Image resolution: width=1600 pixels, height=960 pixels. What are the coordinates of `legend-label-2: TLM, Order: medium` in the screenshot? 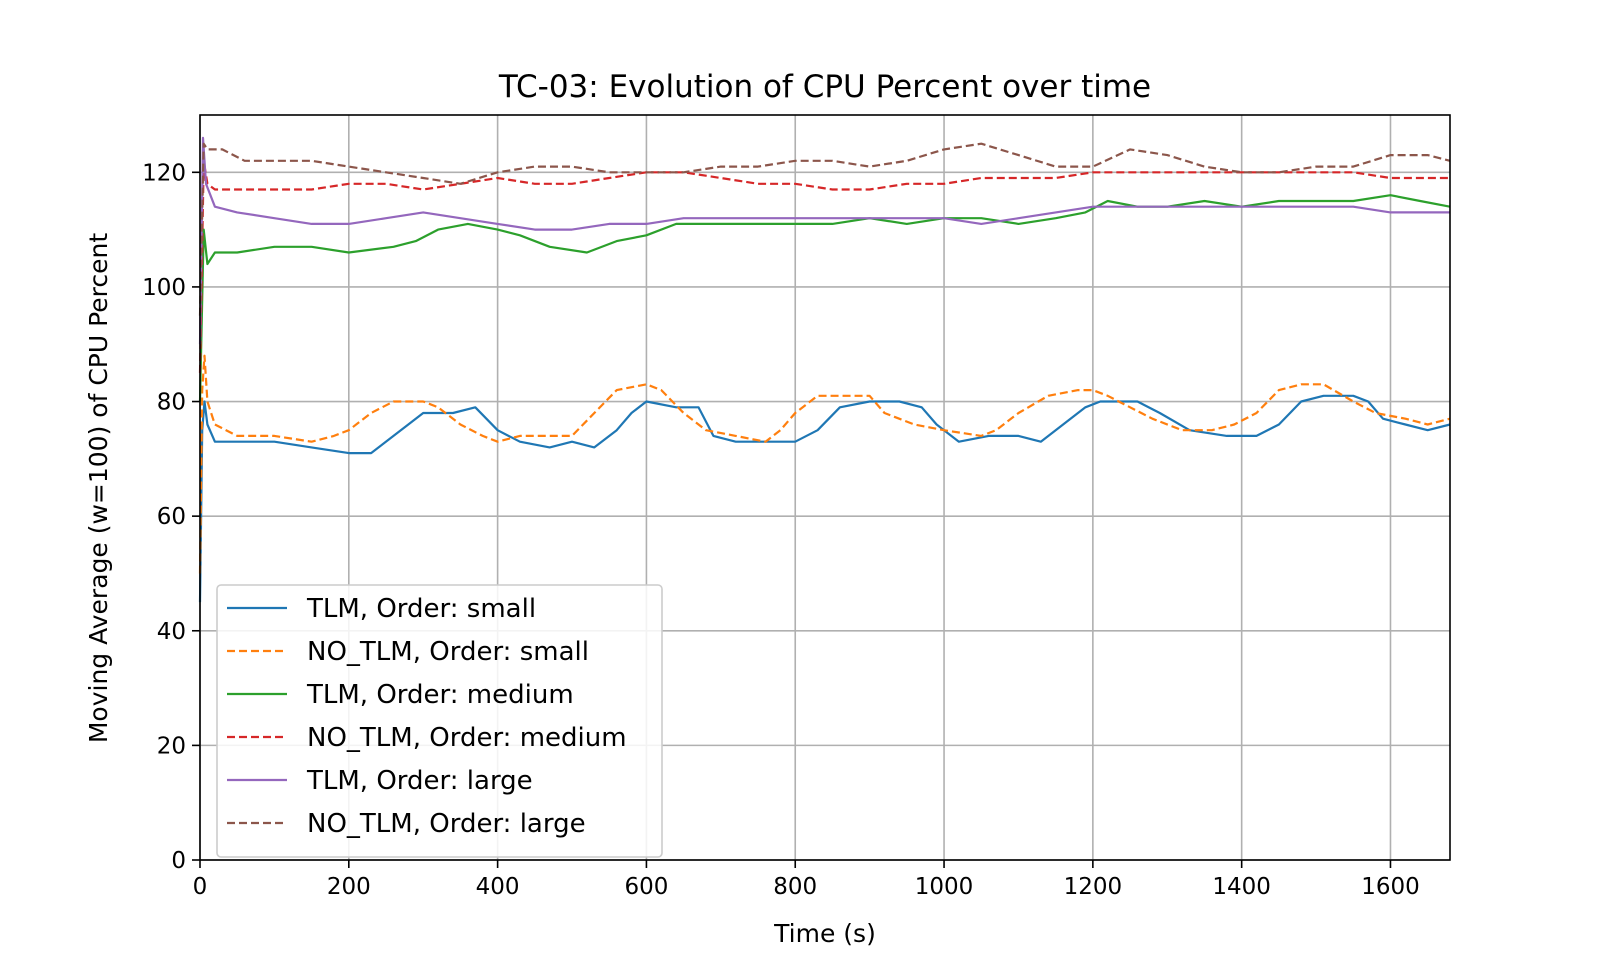 It's located at (440, 695).